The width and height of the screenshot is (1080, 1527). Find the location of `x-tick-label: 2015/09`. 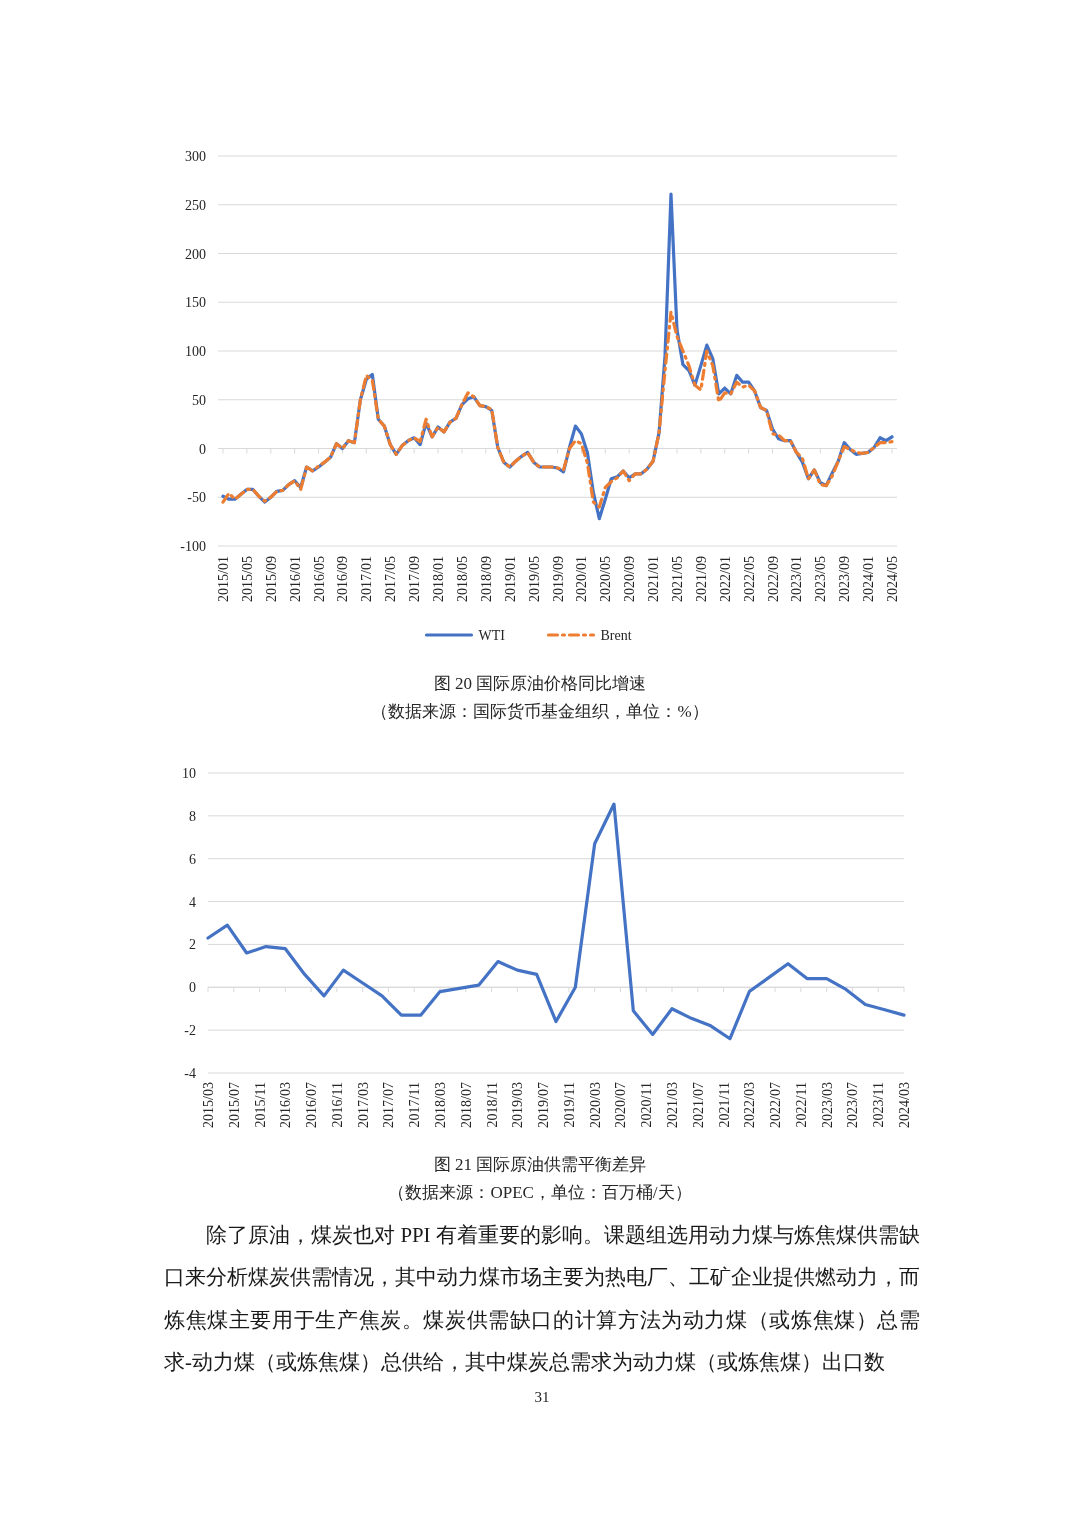

x-tick-label: 2015/09 is located at coordinates (271, 579).